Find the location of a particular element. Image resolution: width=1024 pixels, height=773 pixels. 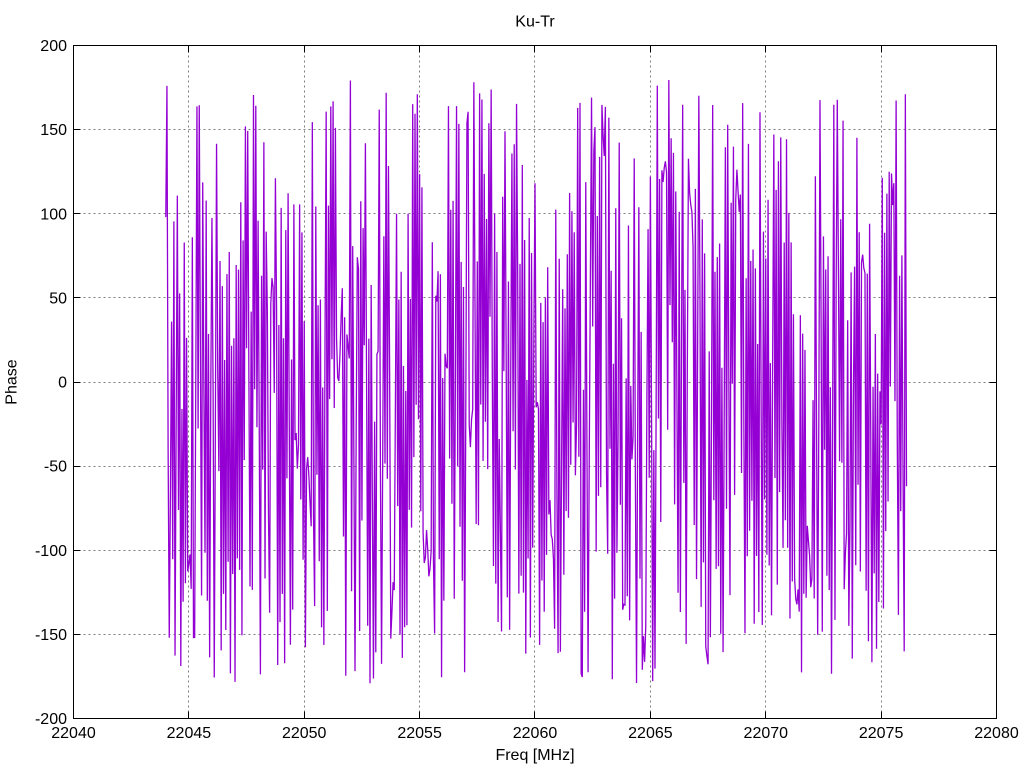

svg-text: -100 is located at coordinates (51, 551).